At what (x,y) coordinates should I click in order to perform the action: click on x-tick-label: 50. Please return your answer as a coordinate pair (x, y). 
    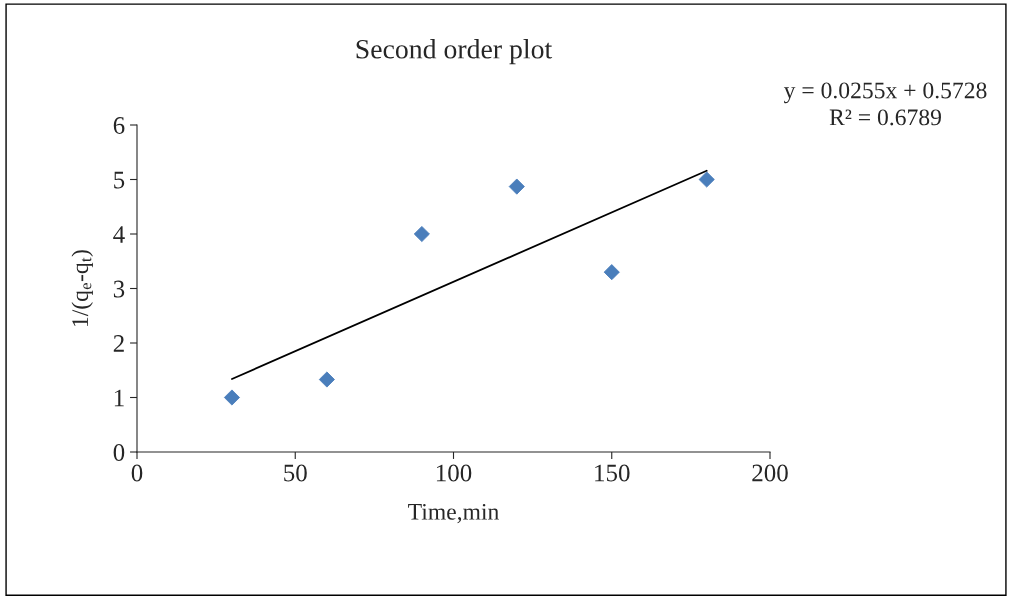
    Looking at the image, I should click on (295, 473).